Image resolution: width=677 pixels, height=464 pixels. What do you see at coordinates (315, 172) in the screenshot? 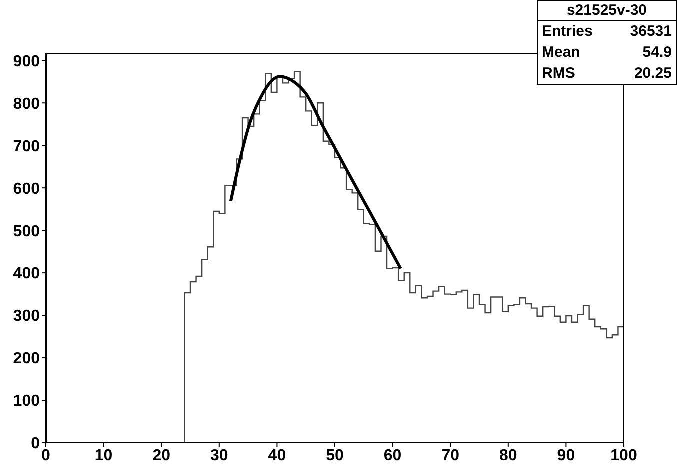
I see `line-series` at bounding box center [315, 172].